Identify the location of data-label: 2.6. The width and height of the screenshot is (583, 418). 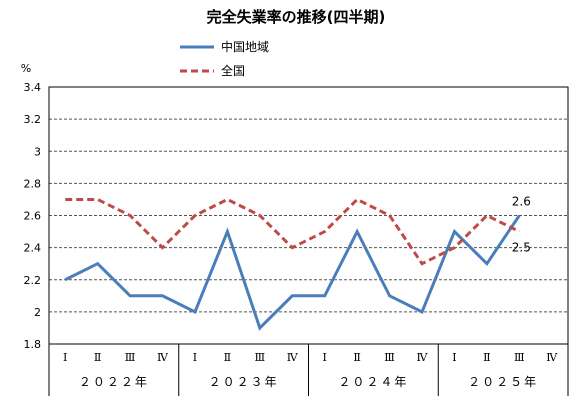
(521, 202).